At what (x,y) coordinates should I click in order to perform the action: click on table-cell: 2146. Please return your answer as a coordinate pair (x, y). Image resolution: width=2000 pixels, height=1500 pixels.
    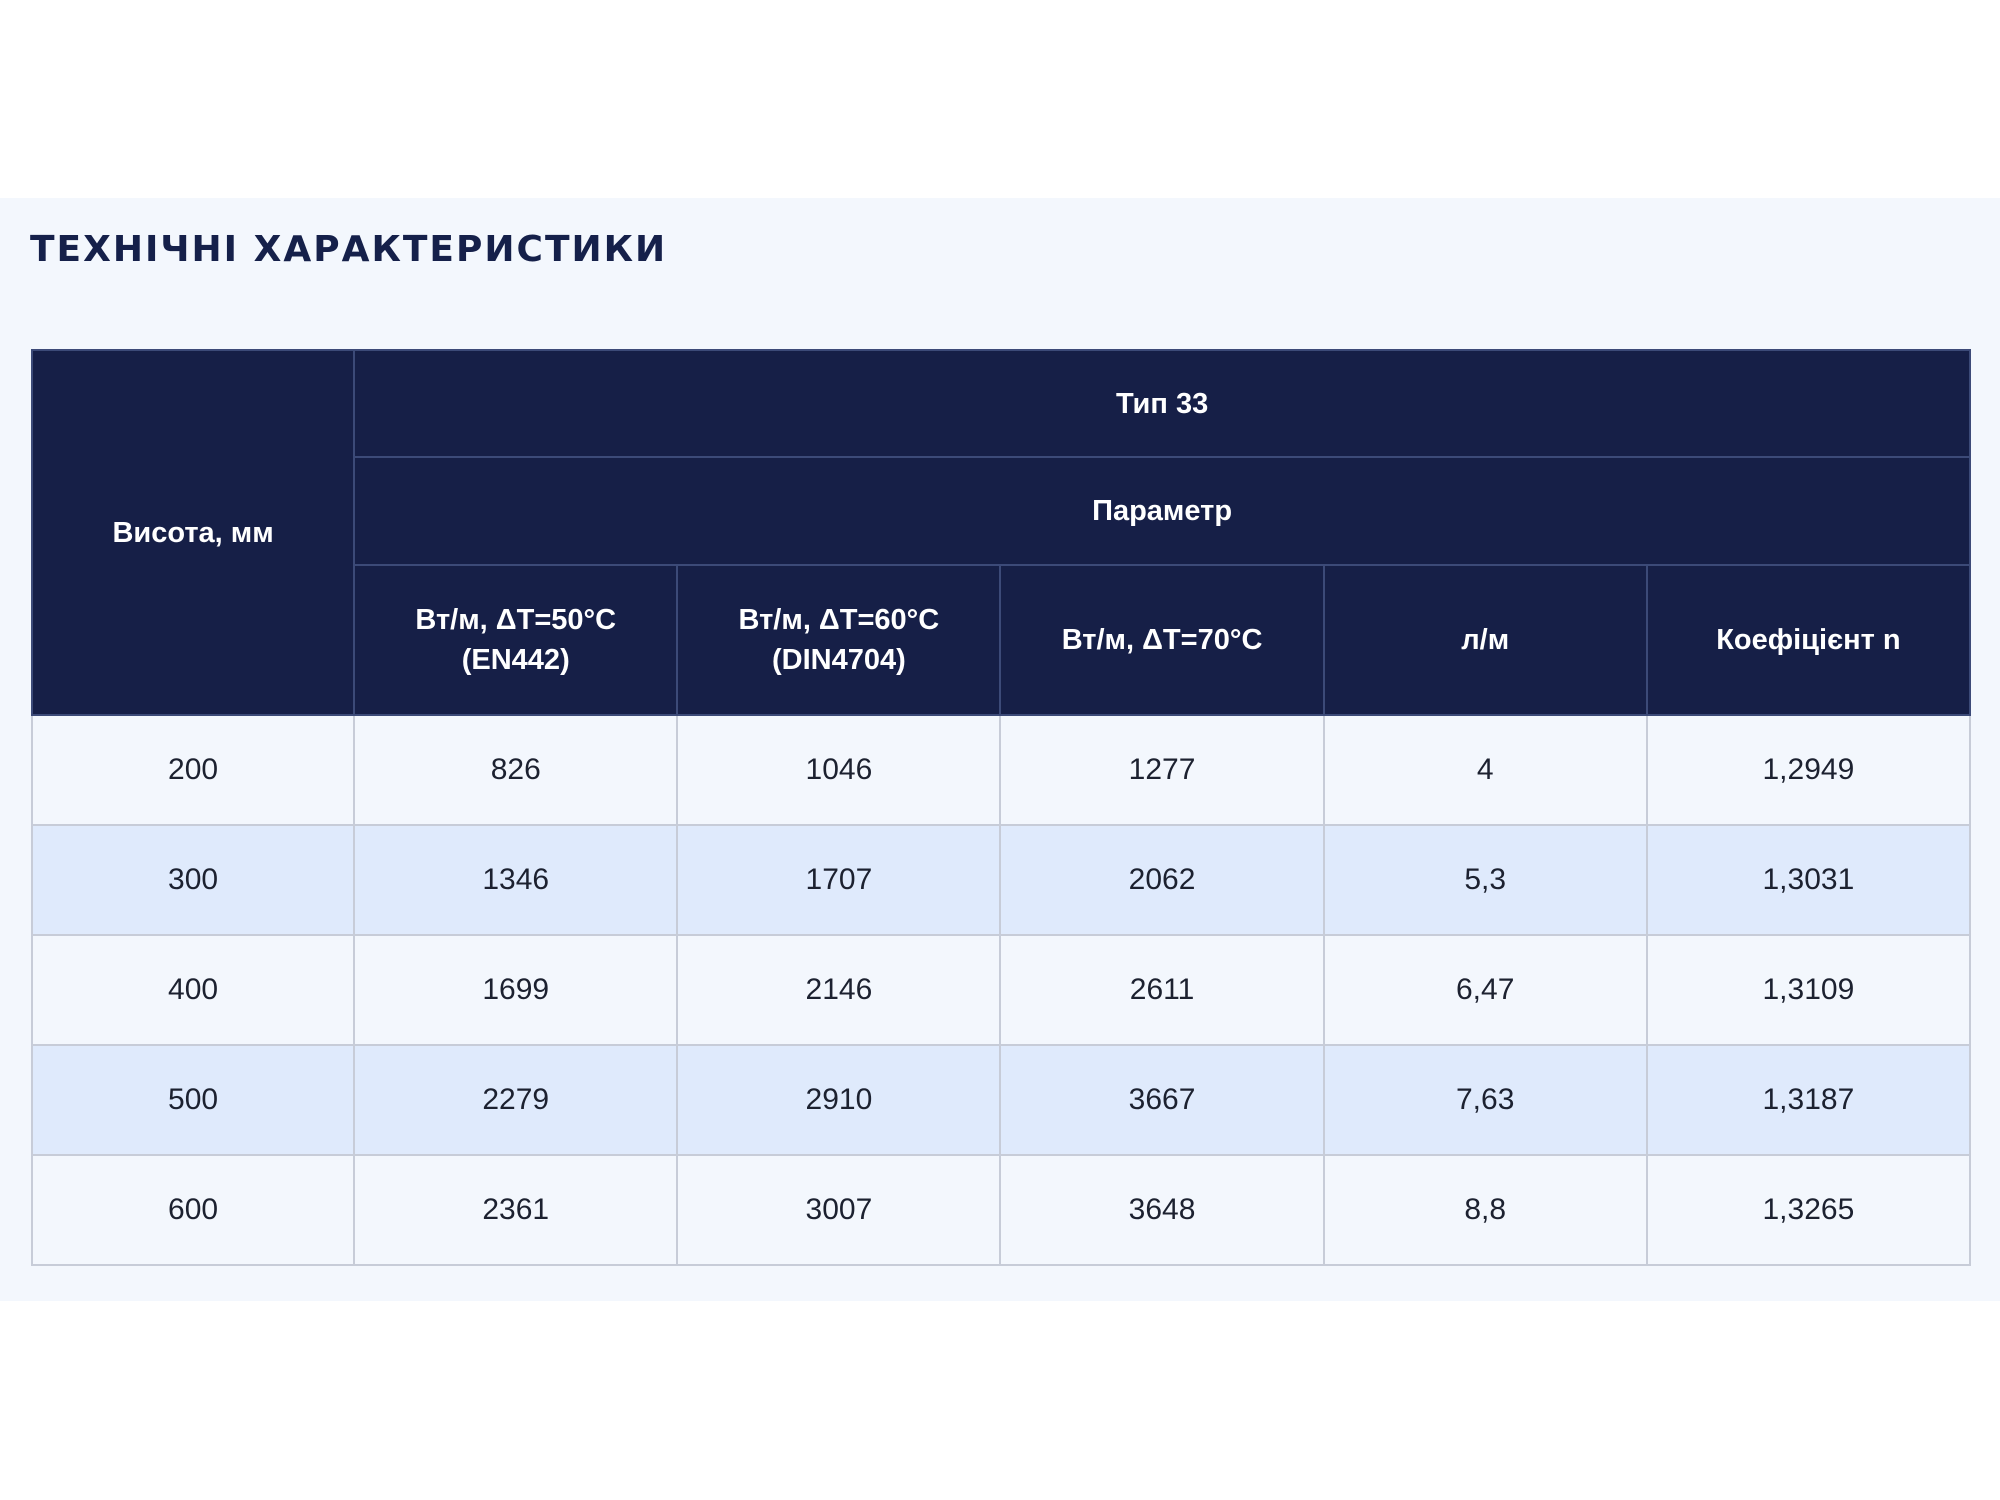
    Looking at the image, I should click on (839, 990).